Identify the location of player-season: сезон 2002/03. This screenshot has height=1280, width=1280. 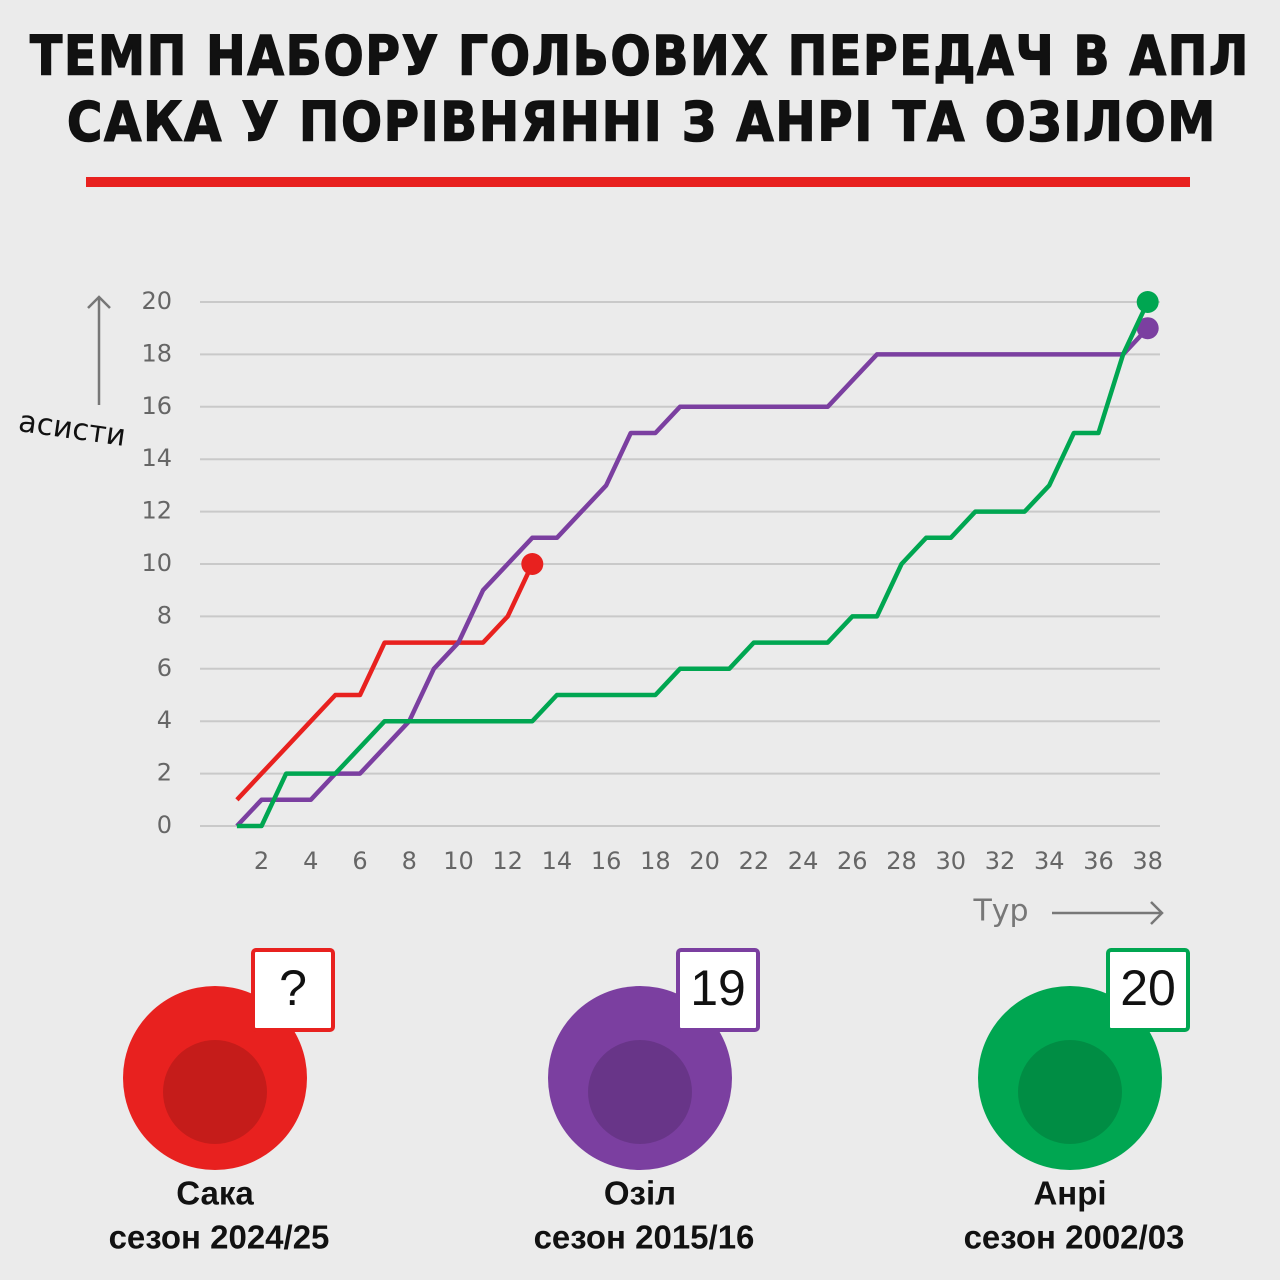
(1074, 1237).